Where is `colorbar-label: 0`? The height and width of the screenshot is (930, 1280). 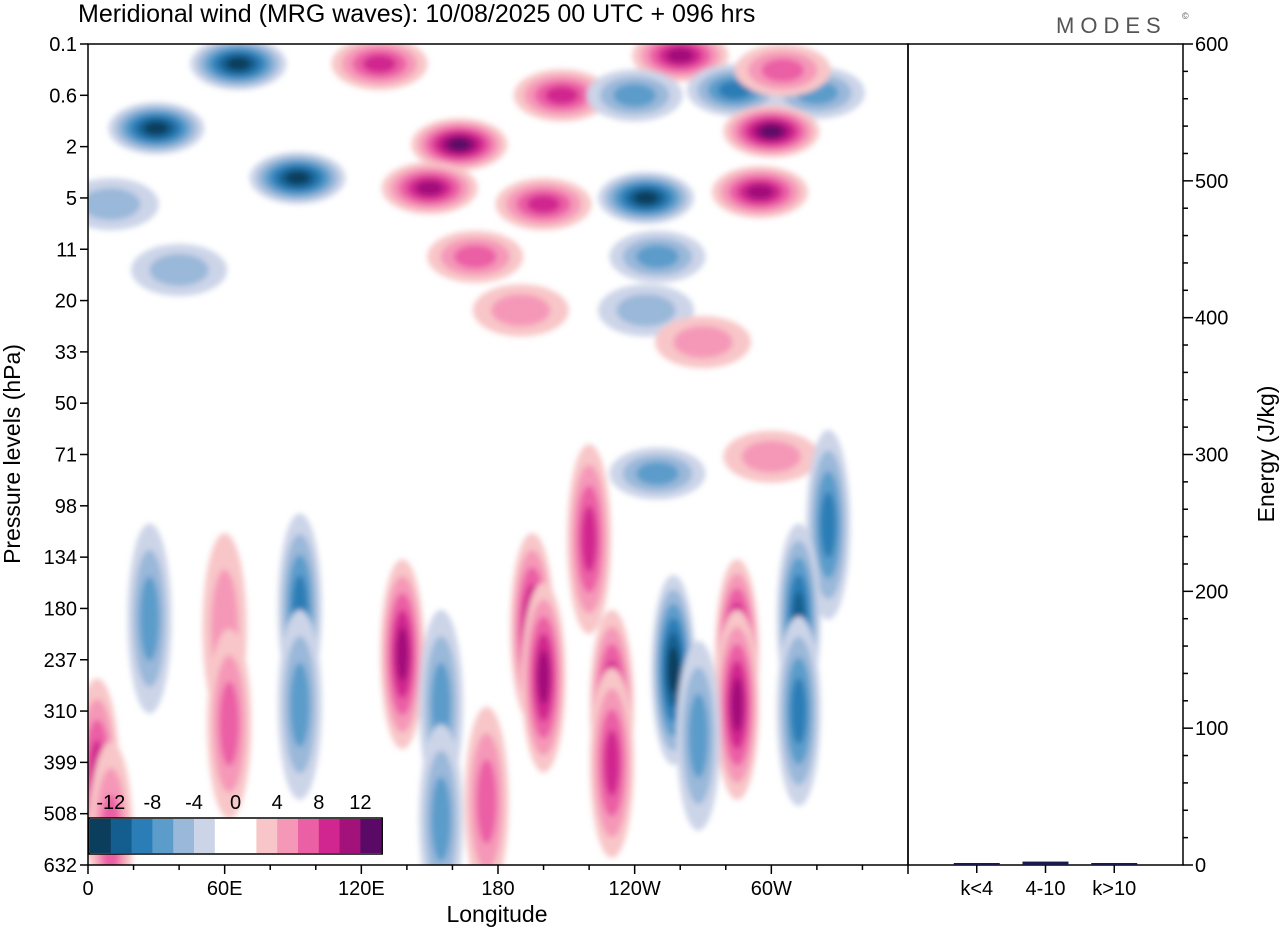
colorbar-label: 0 is located at coordinates (235, 803).